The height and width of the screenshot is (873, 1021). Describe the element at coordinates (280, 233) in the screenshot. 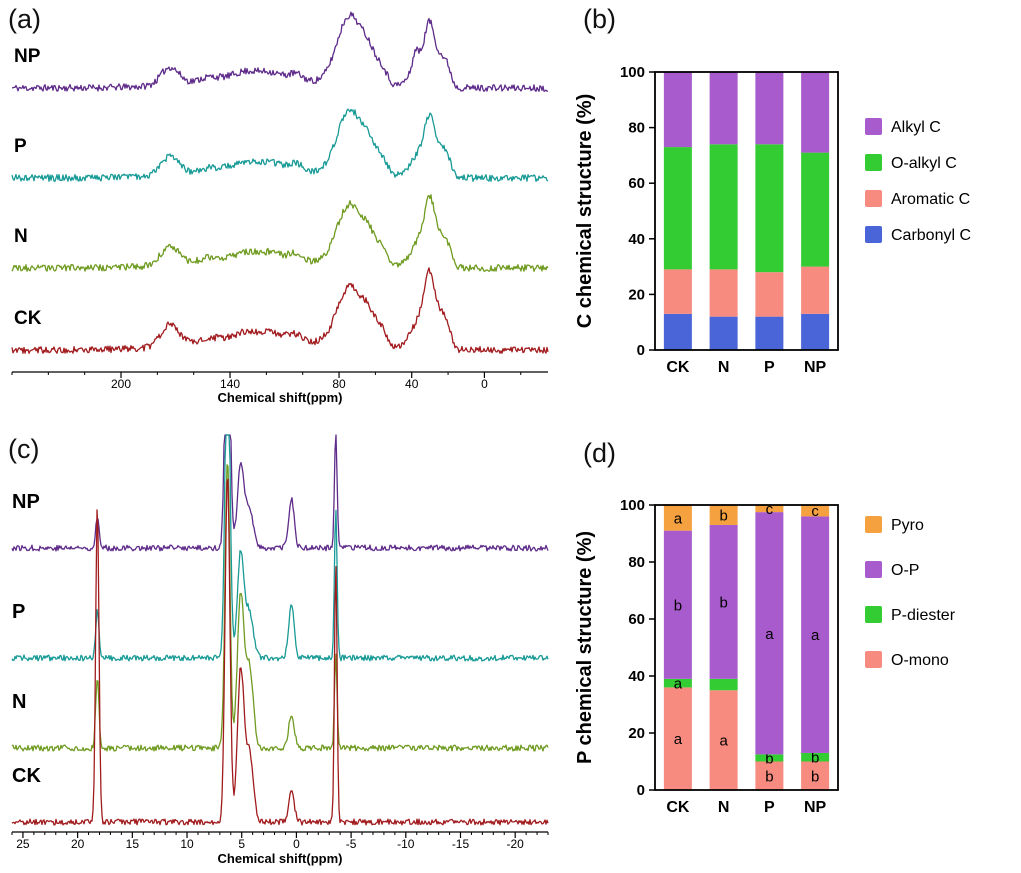

I see `trace-N` at that location.